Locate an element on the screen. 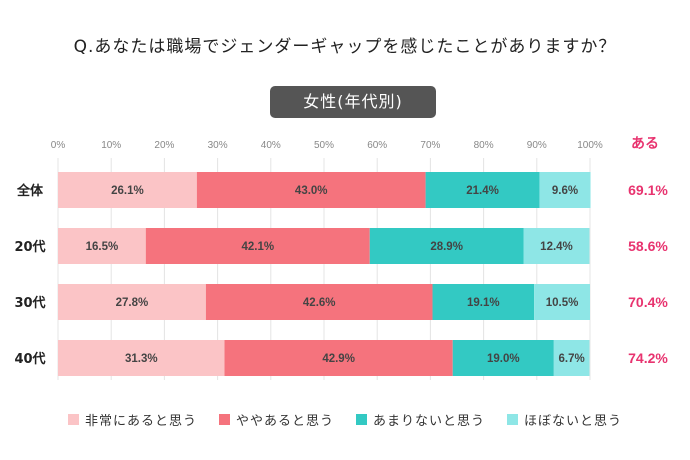  x-tick-label: 50% is located at coordinates (324, 145).